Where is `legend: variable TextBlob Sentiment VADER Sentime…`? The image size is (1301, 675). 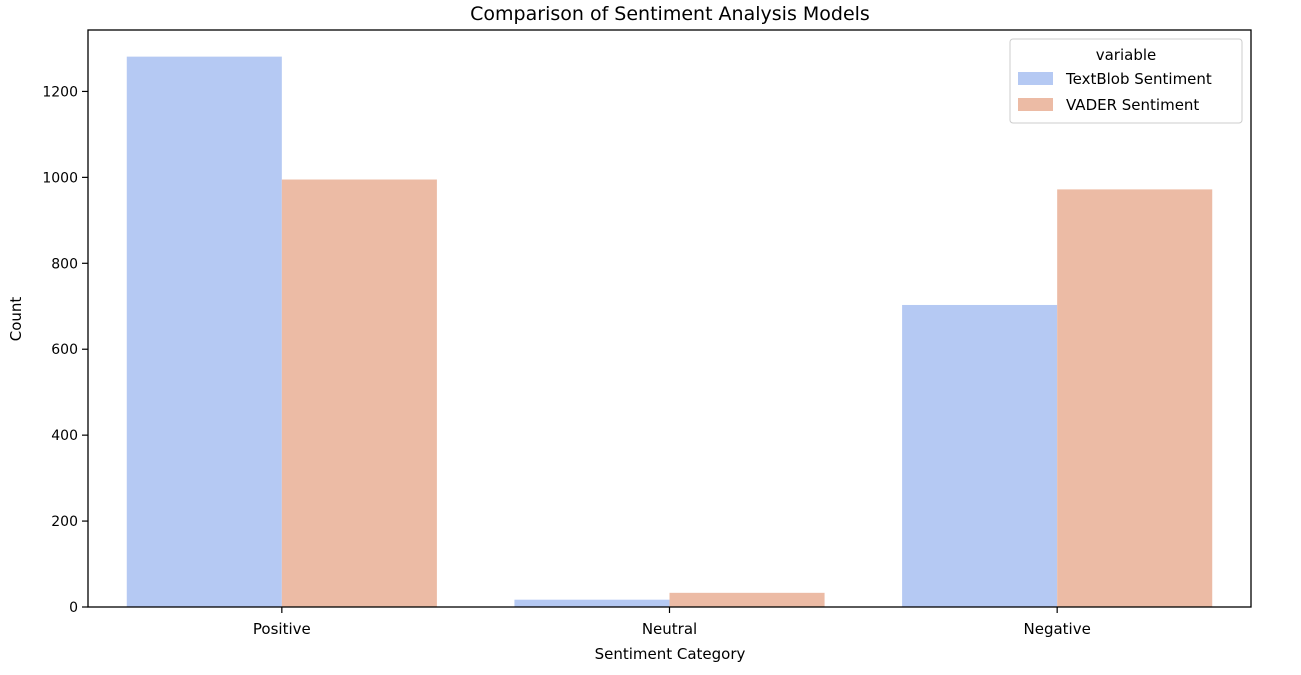
legend: variable TextBlob Sentiment VADER Sentime… is located at coordinates (1126, 81).